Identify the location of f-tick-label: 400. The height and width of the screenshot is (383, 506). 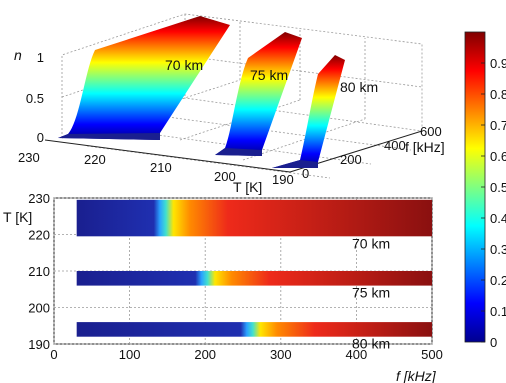
(395, 145).